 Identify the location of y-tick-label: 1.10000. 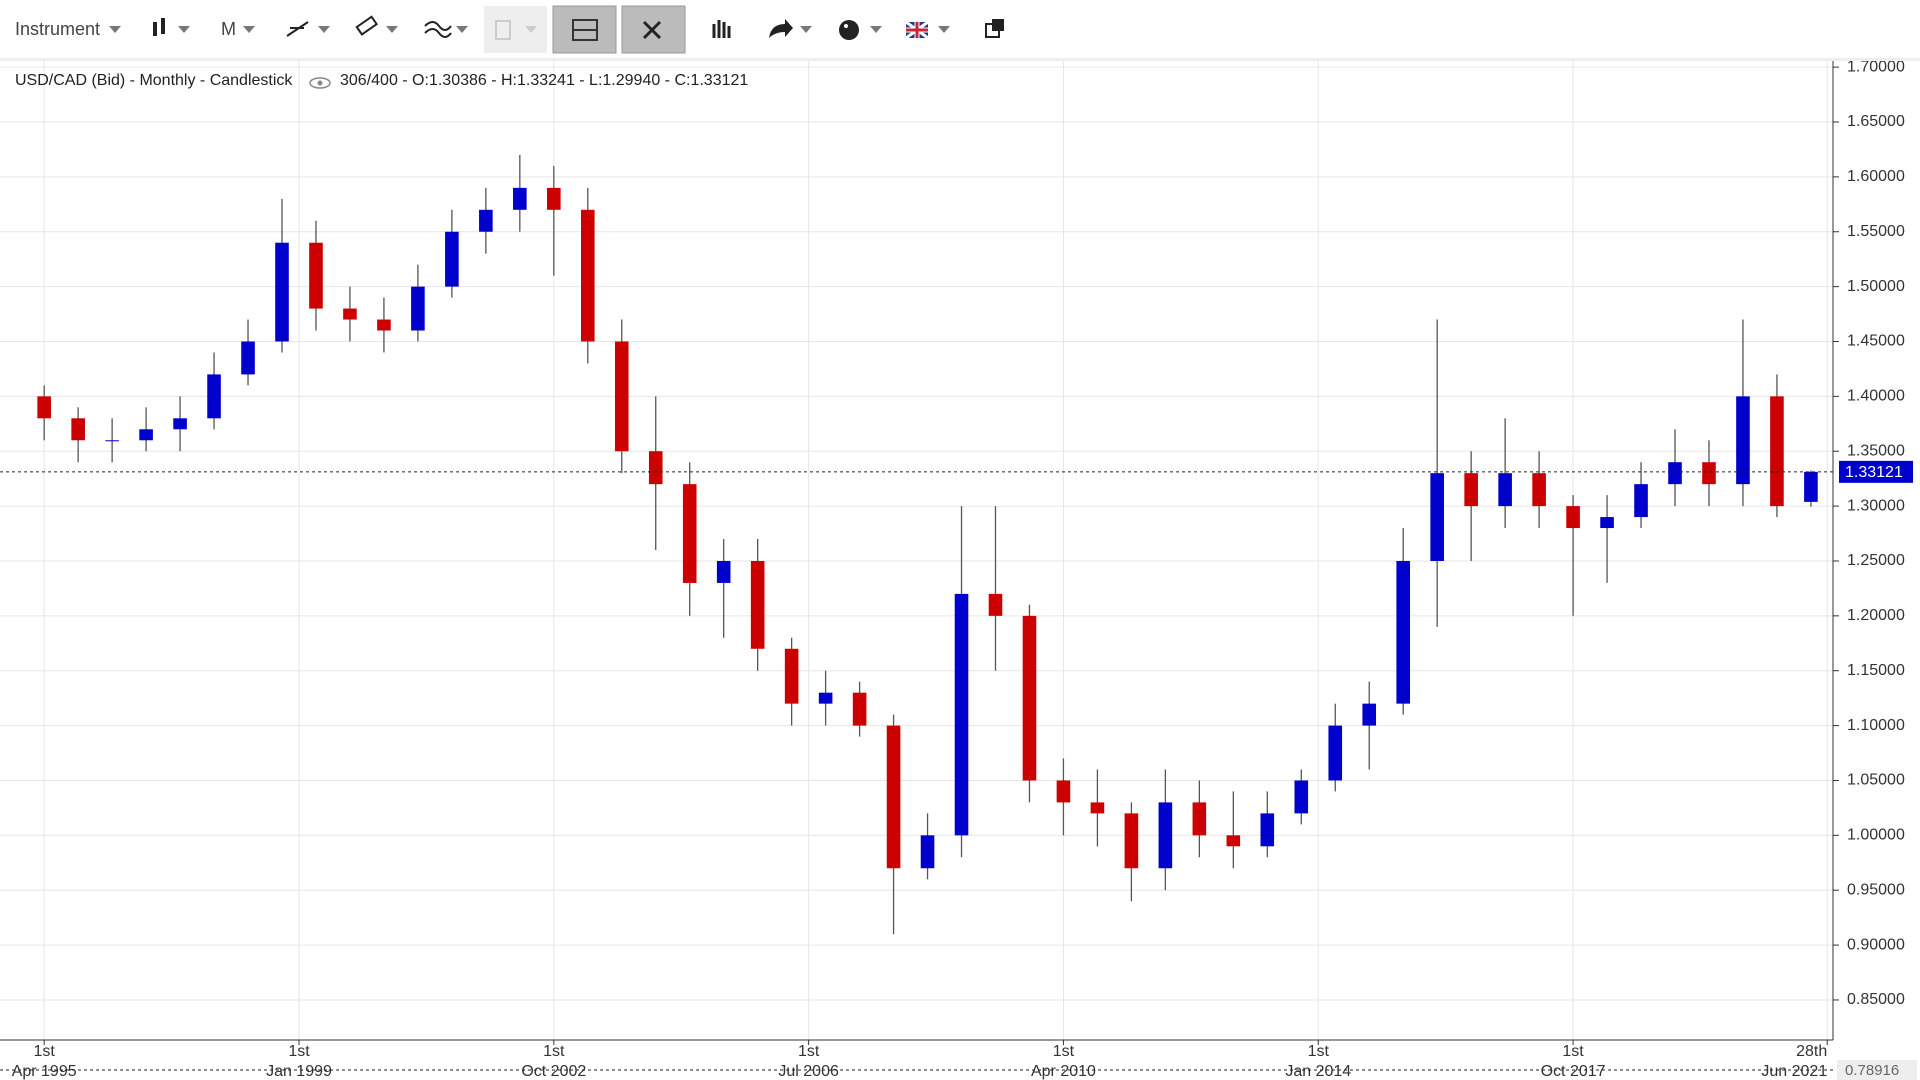
(1876, 725).